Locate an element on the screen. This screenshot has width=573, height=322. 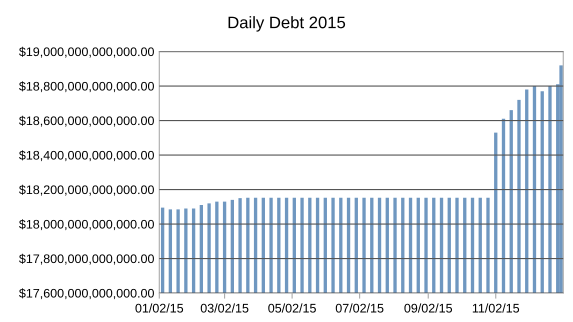
x-tick-label: 03/02/15 is located at coordinates (224, 308).